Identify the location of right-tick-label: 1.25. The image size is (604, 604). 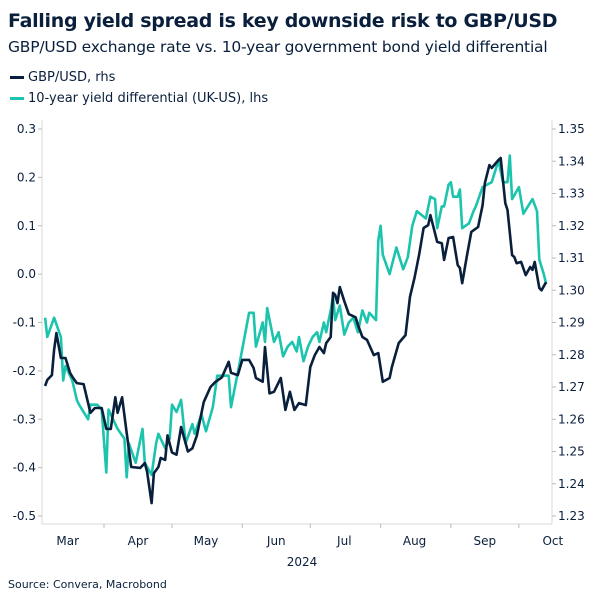
(571, 452).